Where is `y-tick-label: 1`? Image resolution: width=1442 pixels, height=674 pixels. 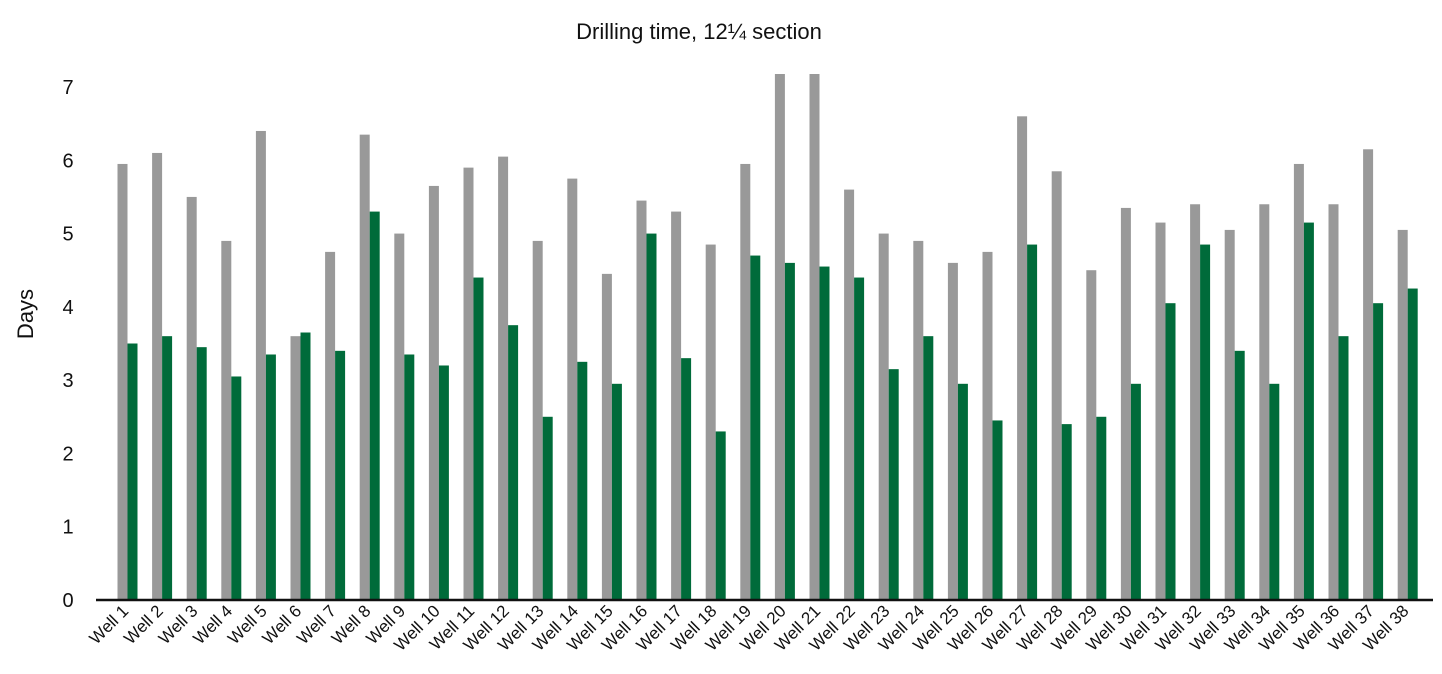 y-tick-label: 1 is located at coordinates (67, 528).